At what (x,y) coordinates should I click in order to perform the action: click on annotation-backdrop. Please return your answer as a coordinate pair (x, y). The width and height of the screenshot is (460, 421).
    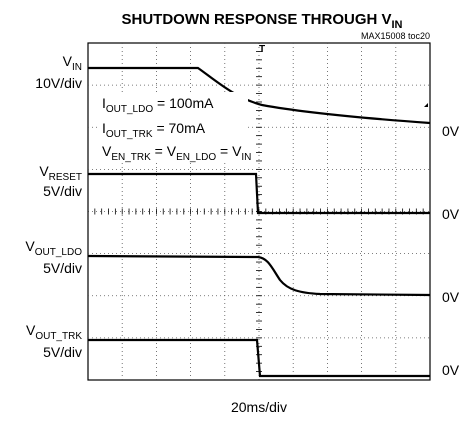
    Looking at the image, I should click on (173, 127).